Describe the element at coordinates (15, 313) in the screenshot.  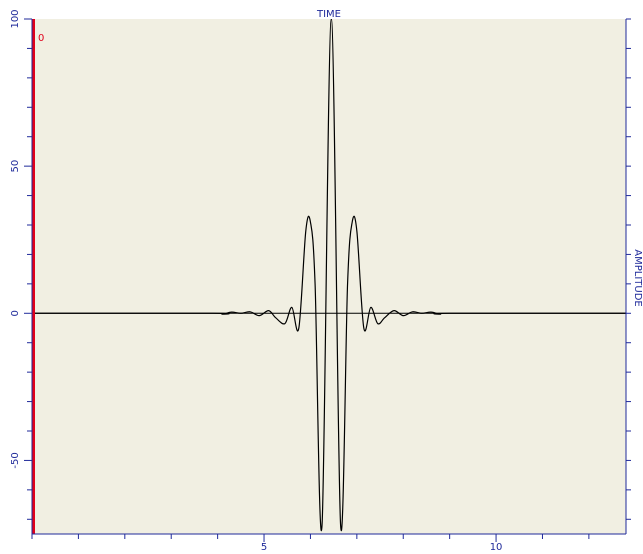
I see `y-tick-label: 0` at that location.